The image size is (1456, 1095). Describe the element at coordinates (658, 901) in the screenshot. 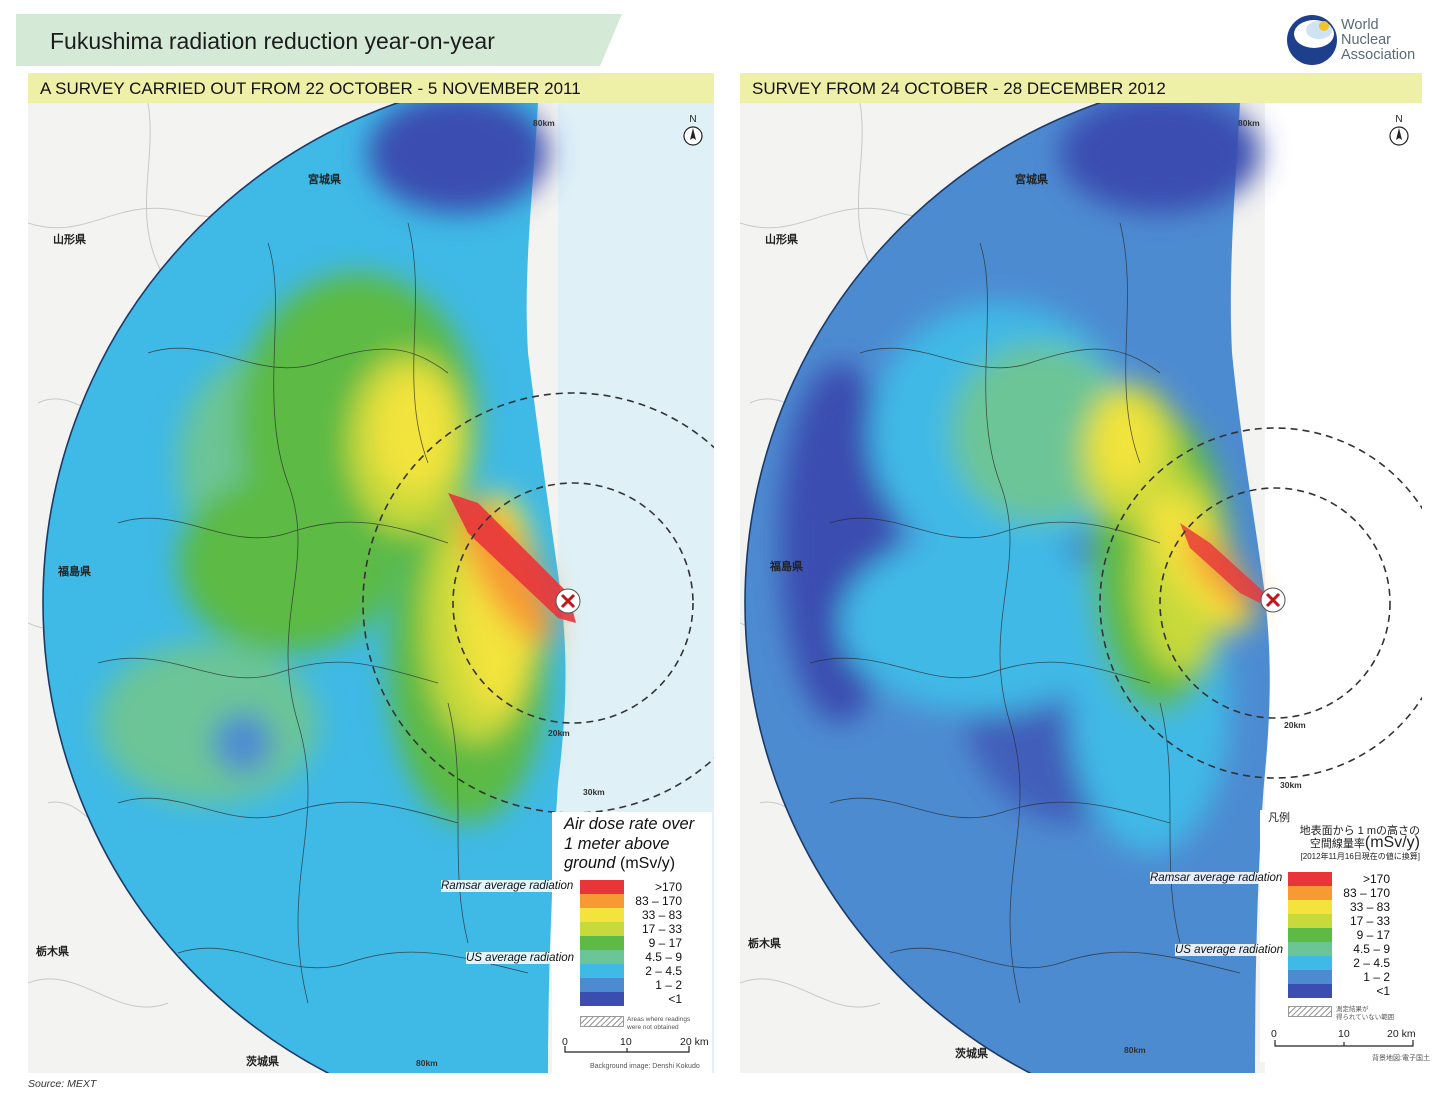

I see `legend-2011-label-83-170: 83 – 170` at that location.